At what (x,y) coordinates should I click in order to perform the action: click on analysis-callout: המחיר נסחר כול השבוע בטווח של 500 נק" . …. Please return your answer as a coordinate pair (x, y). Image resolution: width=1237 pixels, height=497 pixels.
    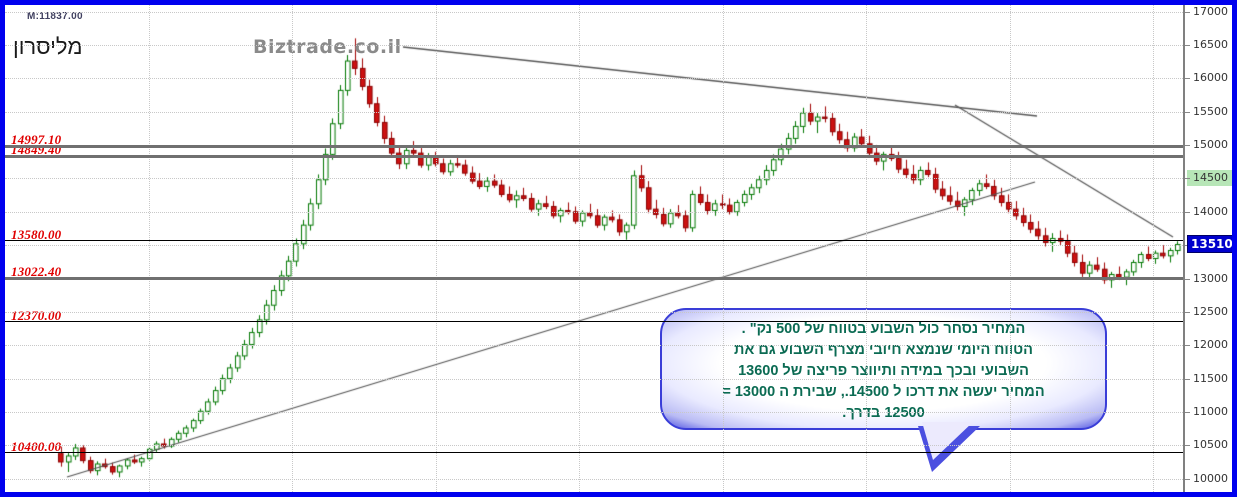
    Looking at the image, I should click on (883, 390).